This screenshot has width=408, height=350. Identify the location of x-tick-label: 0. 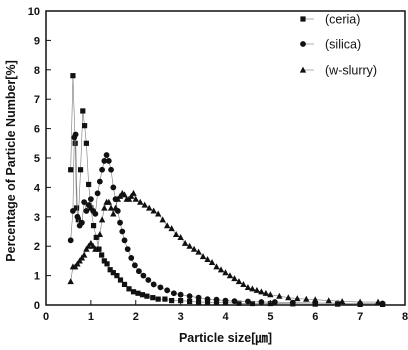
(46, 317).